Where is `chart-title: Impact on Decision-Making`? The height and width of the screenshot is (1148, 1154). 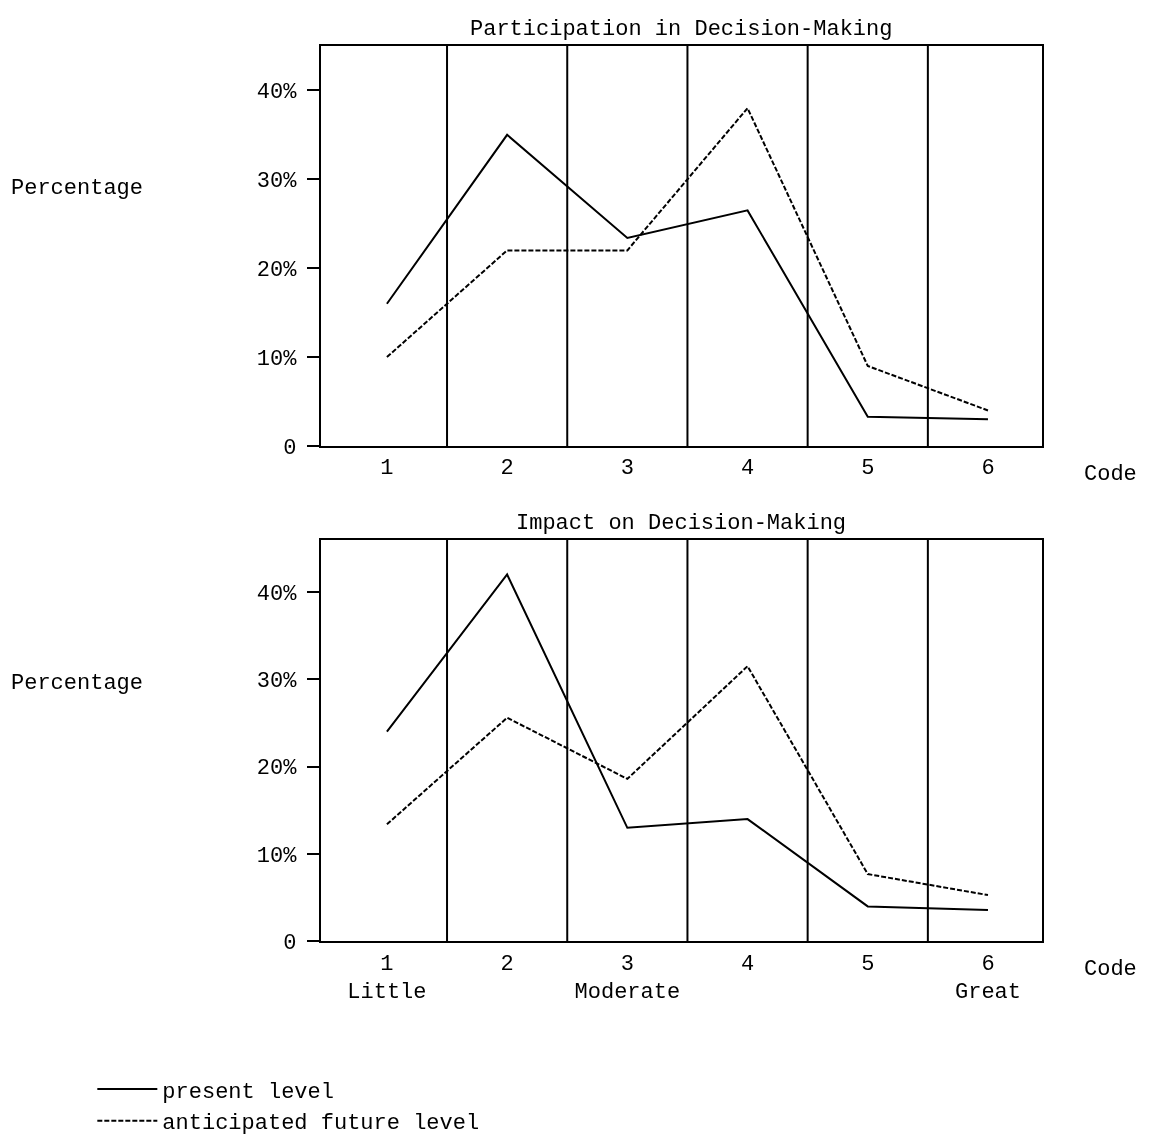 chart-title: Impact on Decision-Making is located at coordinates (681, 523).